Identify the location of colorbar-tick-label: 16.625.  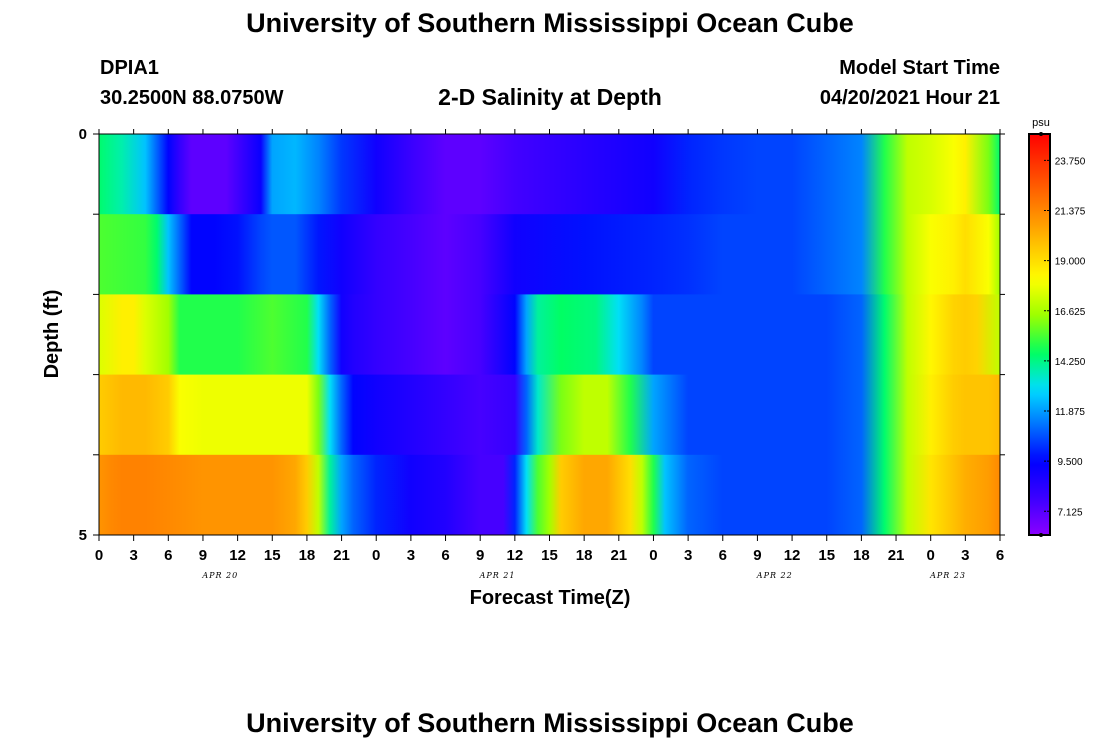
(1070, 312).